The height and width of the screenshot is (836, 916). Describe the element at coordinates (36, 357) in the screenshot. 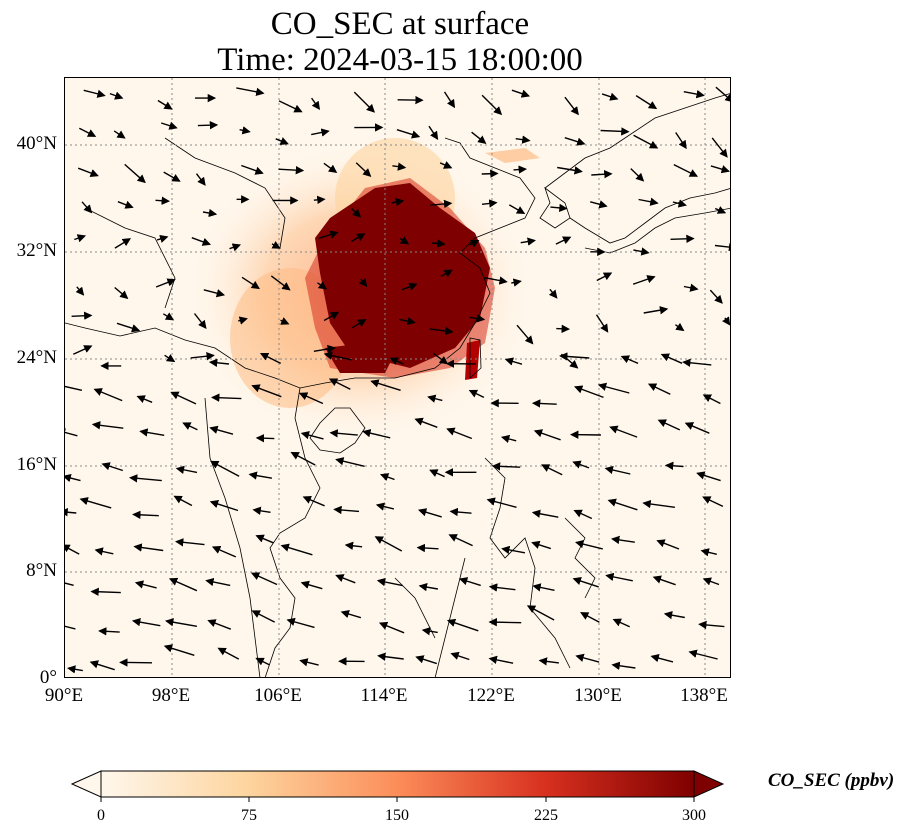

I see `lat-tick-label: 24°N` at that location.